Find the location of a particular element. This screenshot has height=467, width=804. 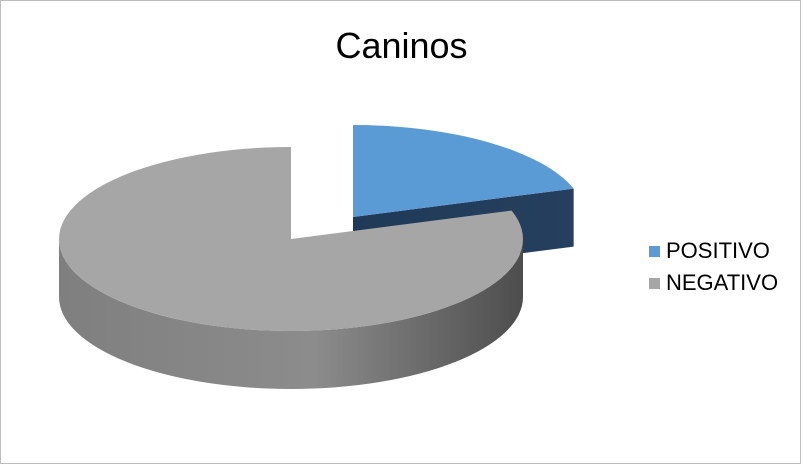

chart-legend: POSITIVO NEGATIVO is located at coordinates (713, 267).